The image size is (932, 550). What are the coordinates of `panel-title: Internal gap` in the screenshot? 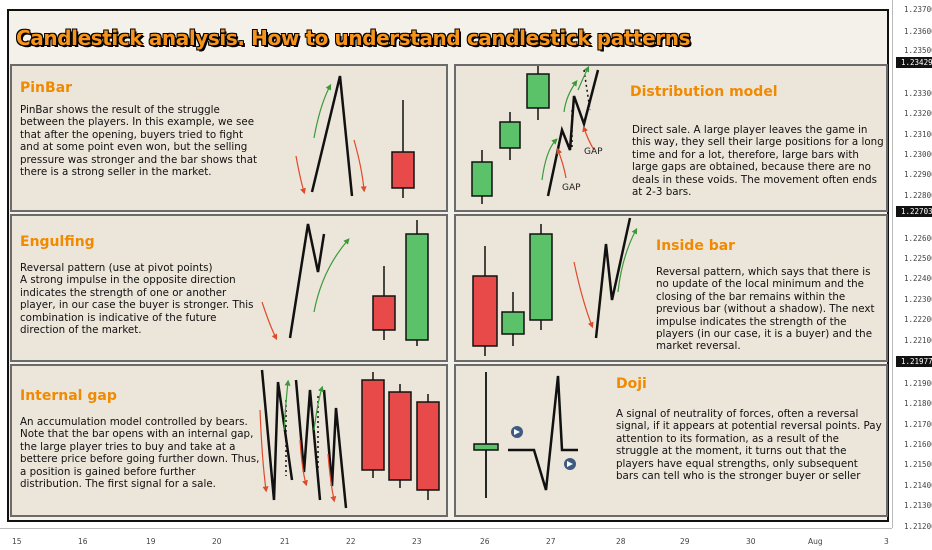 It's located at (68, 396).